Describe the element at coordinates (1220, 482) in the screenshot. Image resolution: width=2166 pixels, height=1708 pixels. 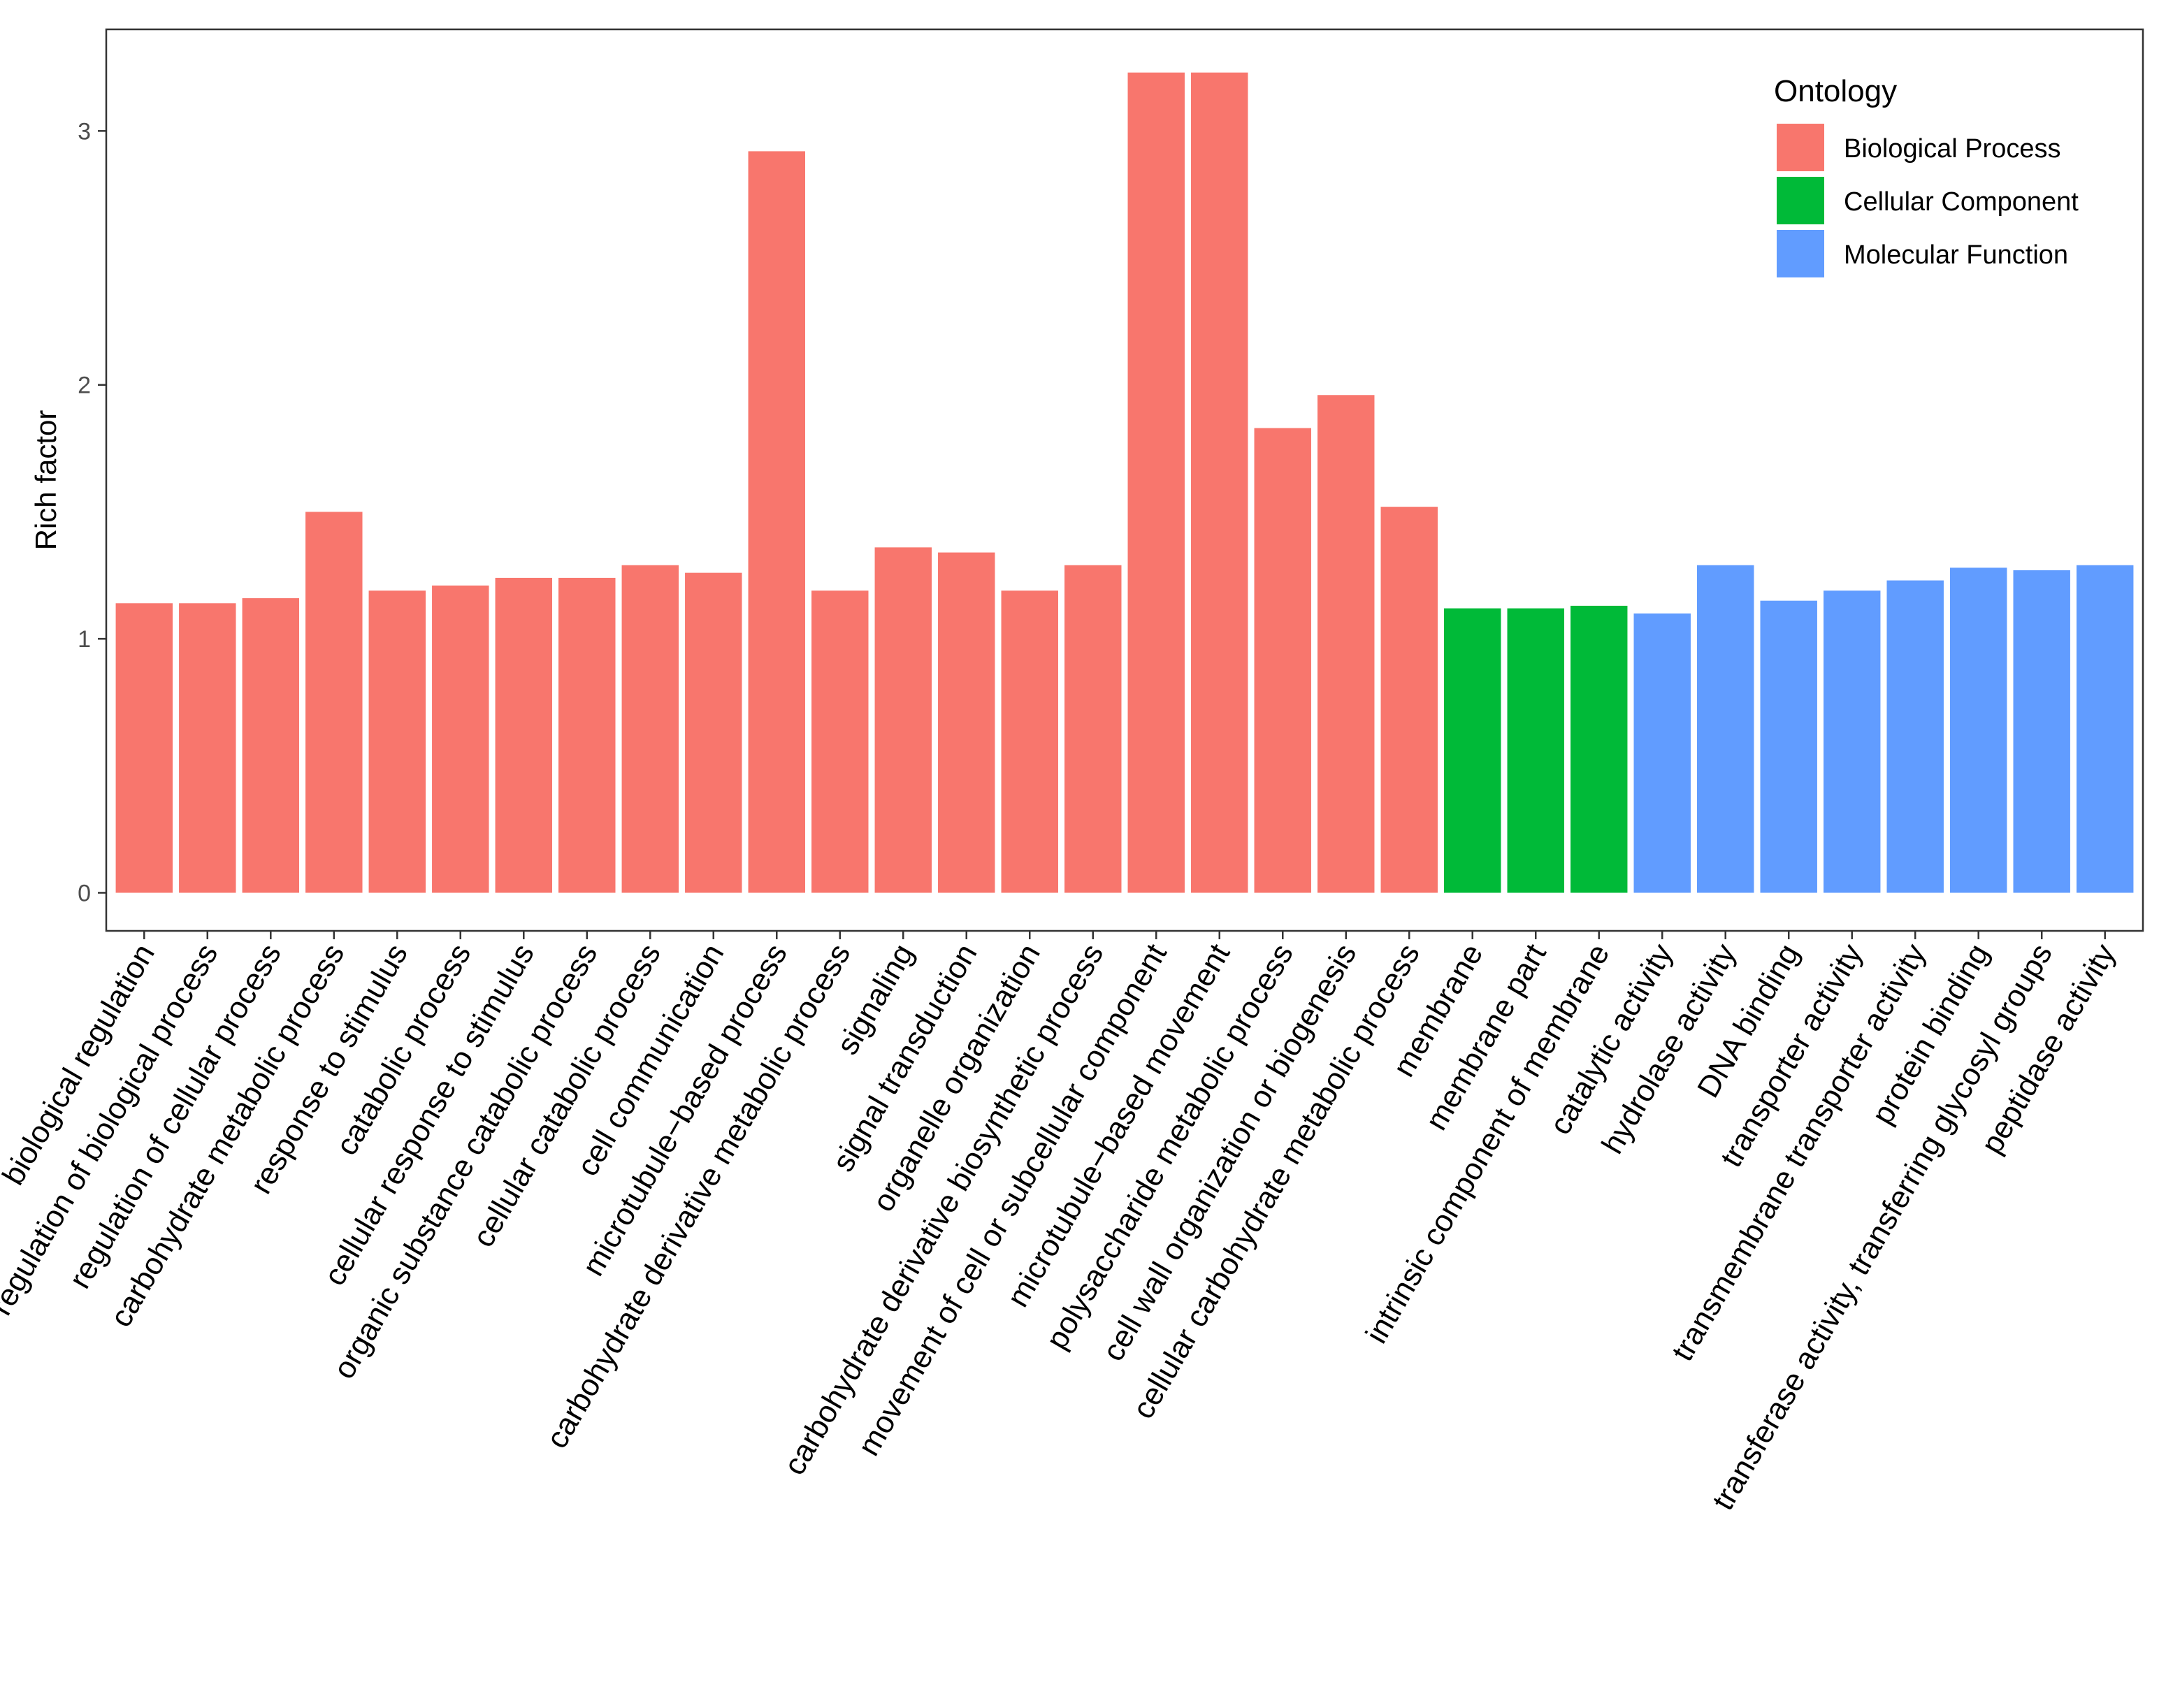
I see `bar-microtubule-based-movement` at that location.